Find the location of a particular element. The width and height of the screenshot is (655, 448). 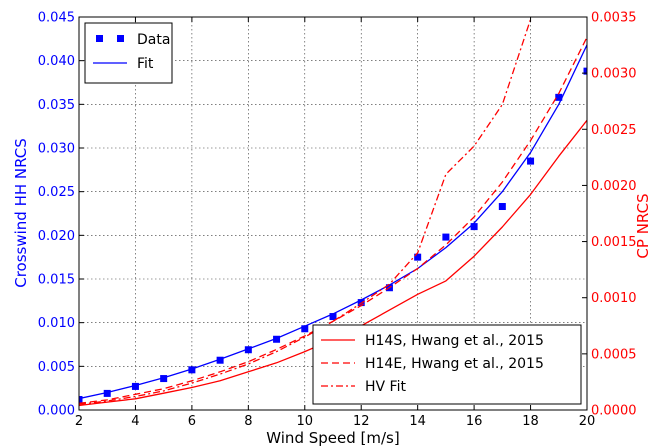

left-y-tick-label: 0.020 is located at coordinates (56, 236).